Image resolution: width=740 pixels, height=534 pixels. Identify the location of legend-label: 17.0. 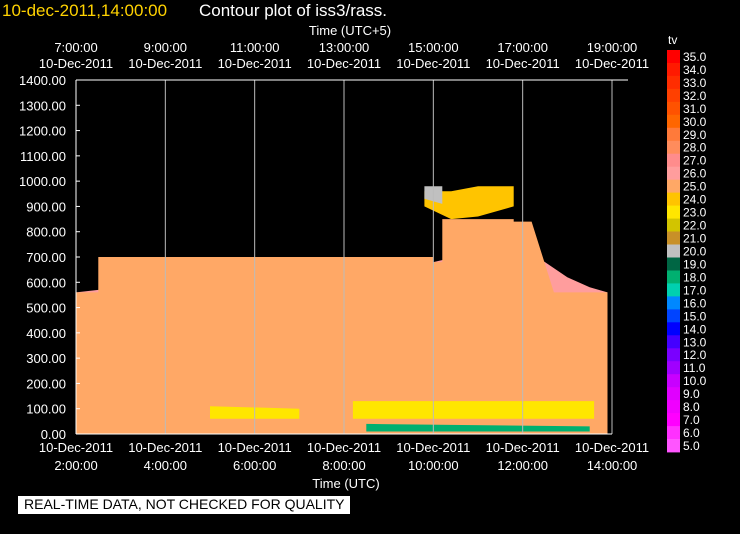
(695, 290).